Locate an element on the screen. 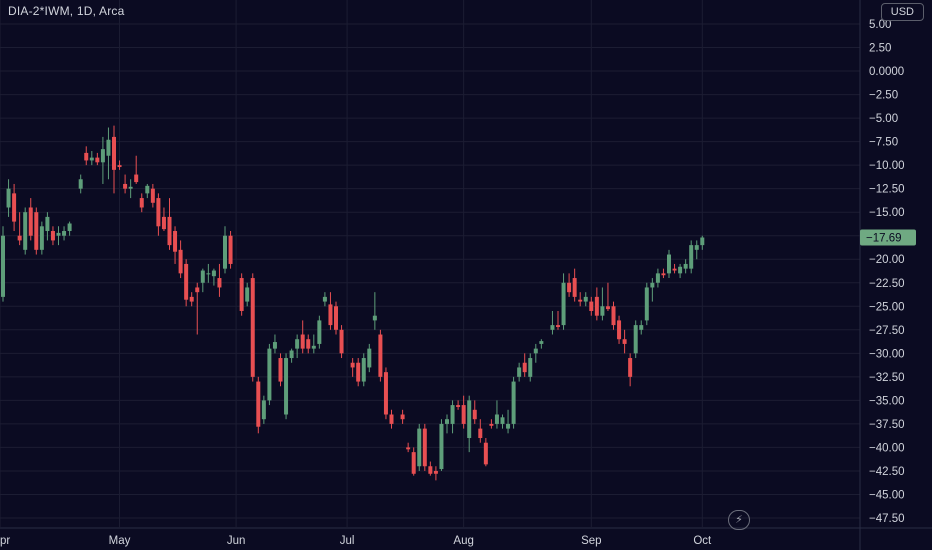  y-tick-label: −32.50 is located at coordinates (887, 378).